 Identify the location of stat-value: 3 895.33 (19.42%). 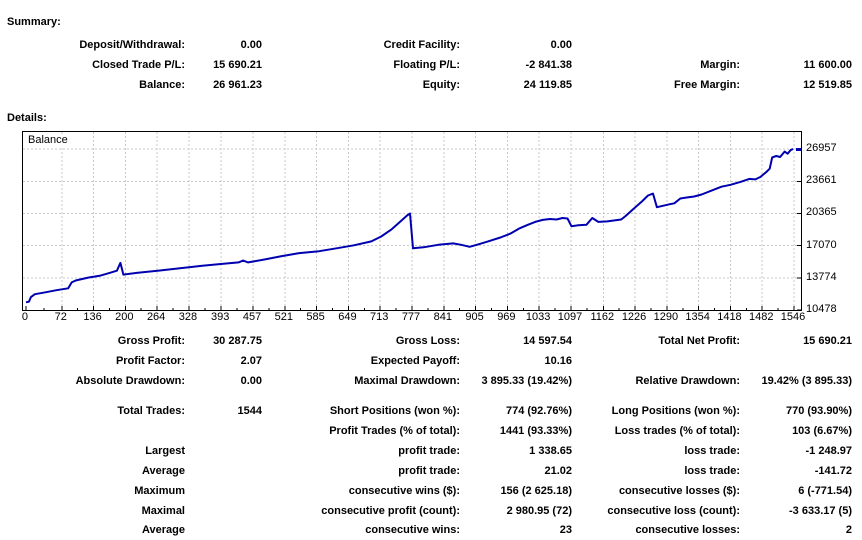
(526, 381).